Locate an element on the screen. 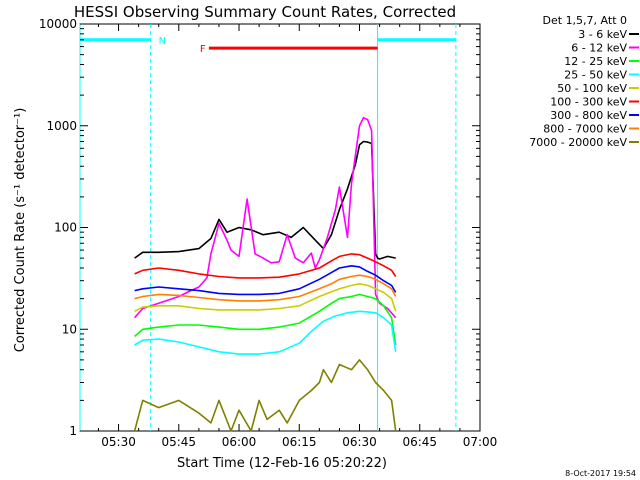 This screenshot has height=480, width=640. legend-entry-7: 800 - 7000 keV is located at coordinates (585, 129).